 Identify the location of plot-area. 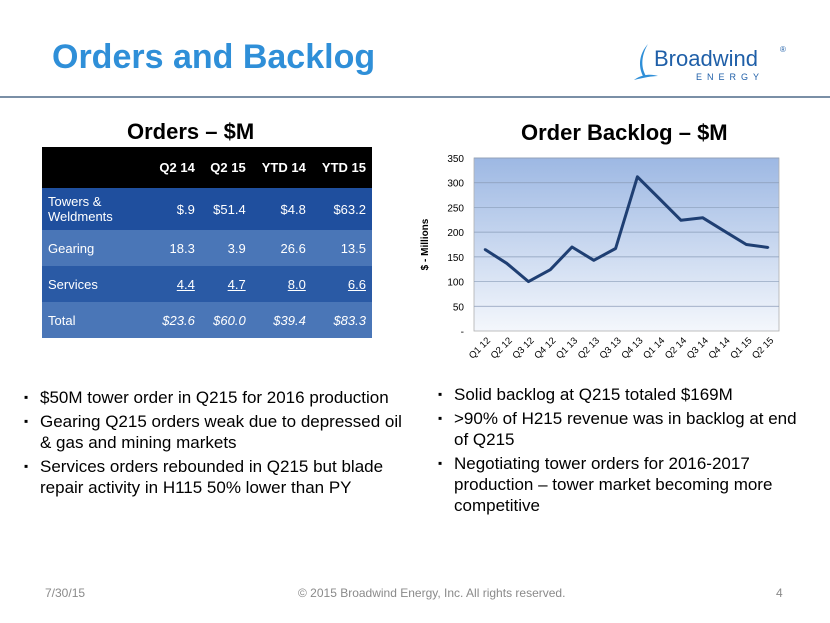
(626, 244).